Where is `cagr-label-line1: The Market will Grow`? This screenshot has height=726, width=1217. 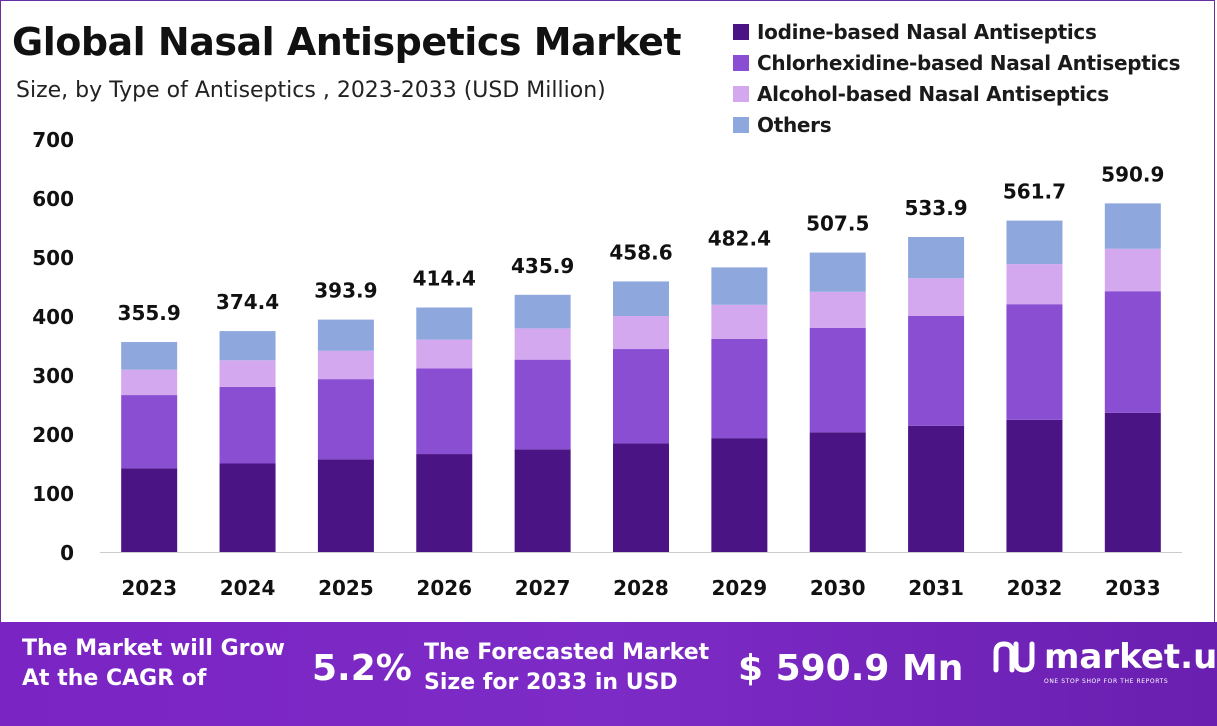
cagr-label-line1: The Market will Grow is located at coordinates (153, 648).